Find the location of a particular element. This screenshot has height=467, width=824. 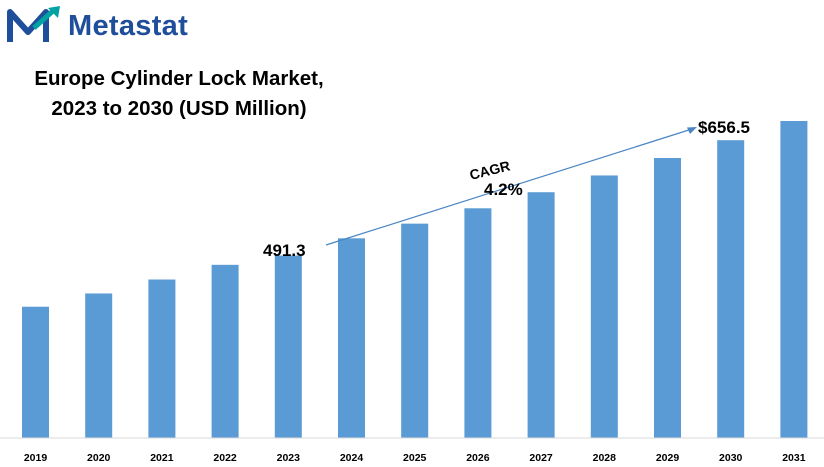

bar-2027 is located at coordinates (541, 315).